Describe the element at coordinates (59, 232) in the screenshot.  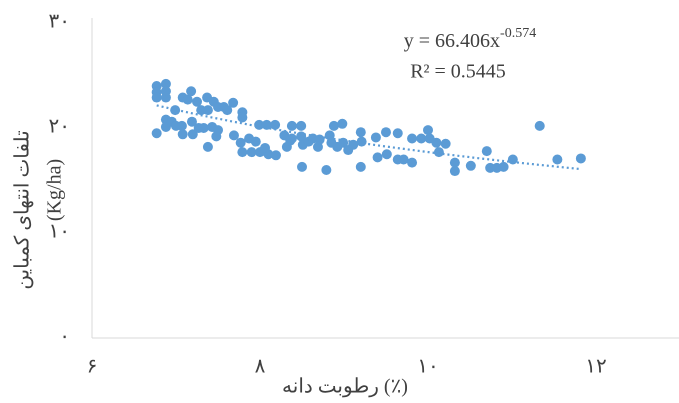
I see `y-tick-label: ۱۰` at that location.